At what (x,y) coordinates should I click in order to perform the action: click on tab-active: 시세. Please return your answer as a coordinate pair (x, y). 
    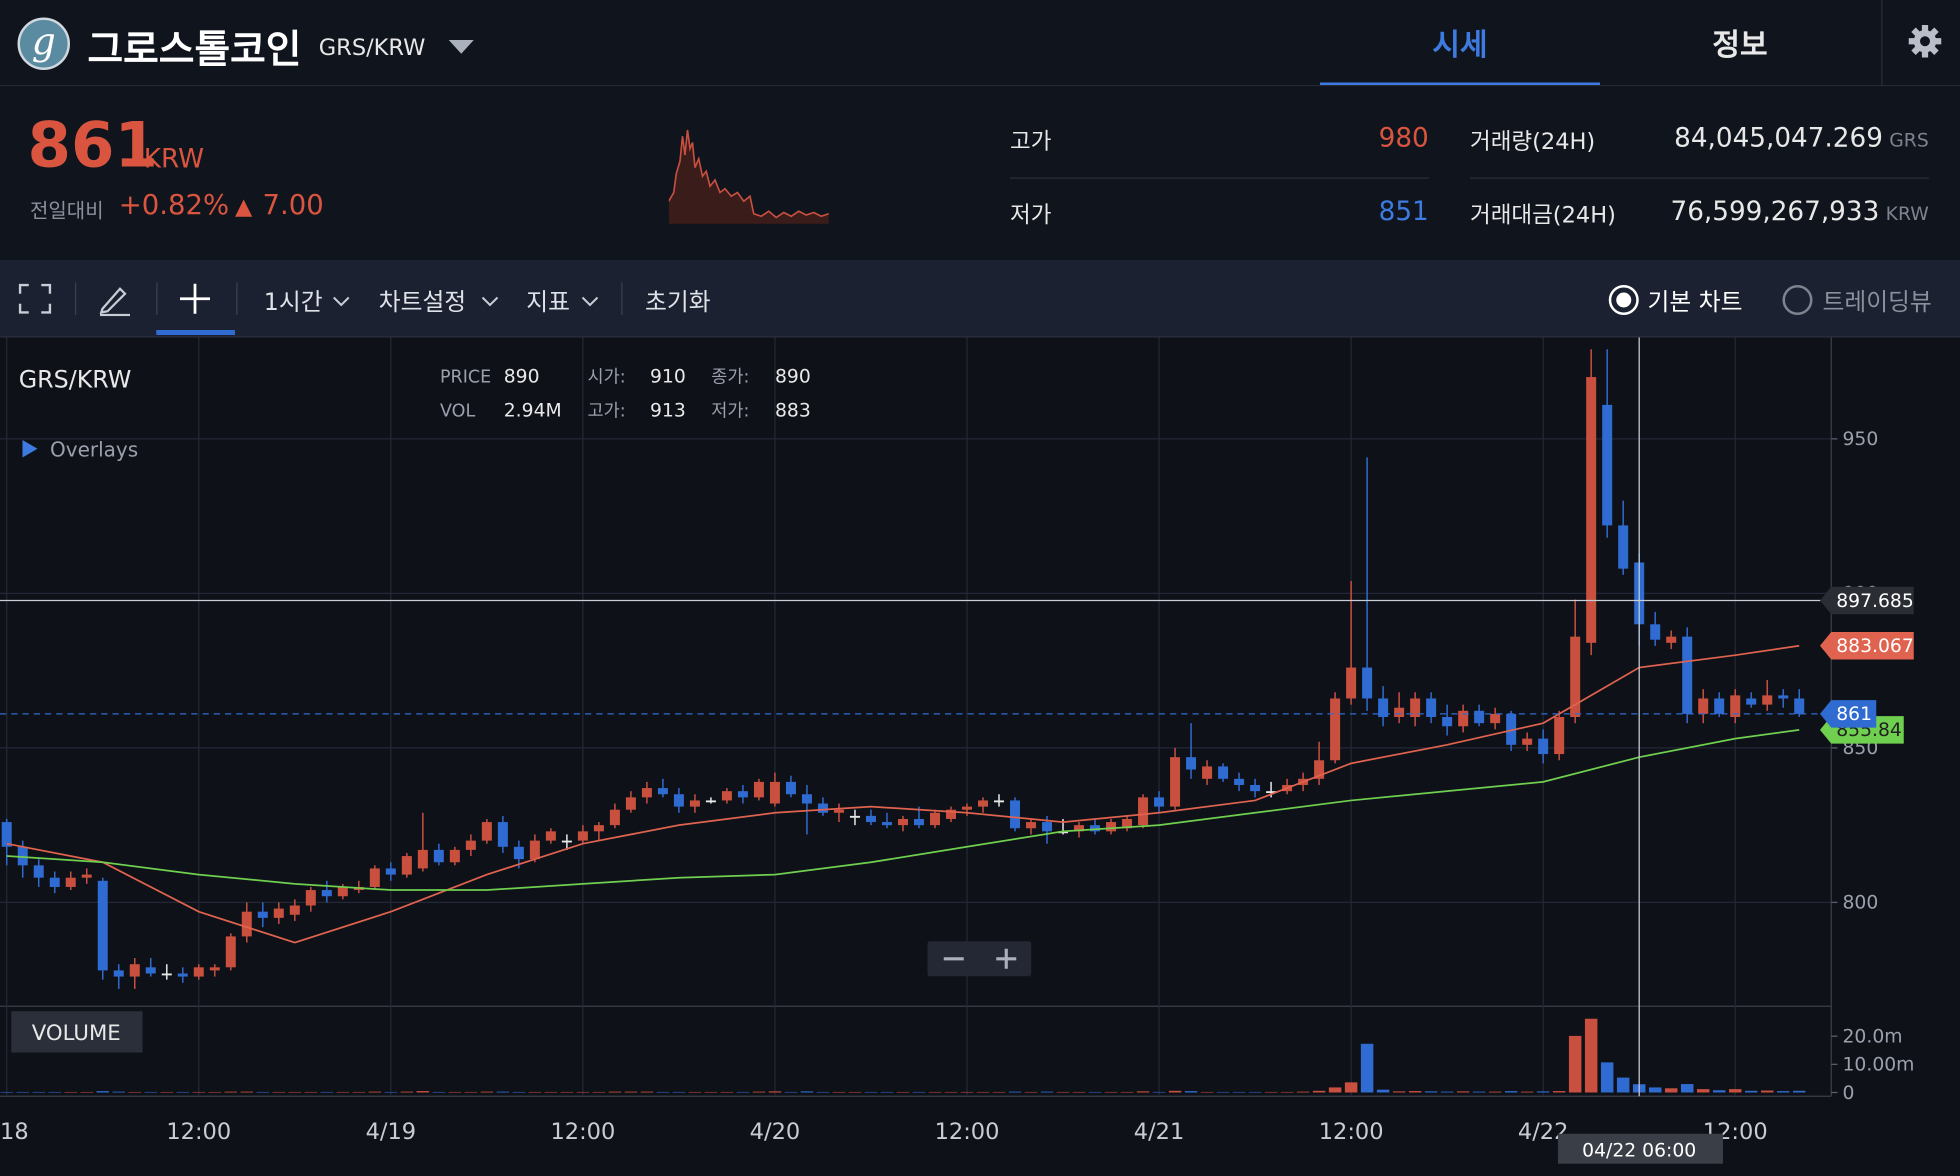
    Looking at the image, I should click on (1460, 45).